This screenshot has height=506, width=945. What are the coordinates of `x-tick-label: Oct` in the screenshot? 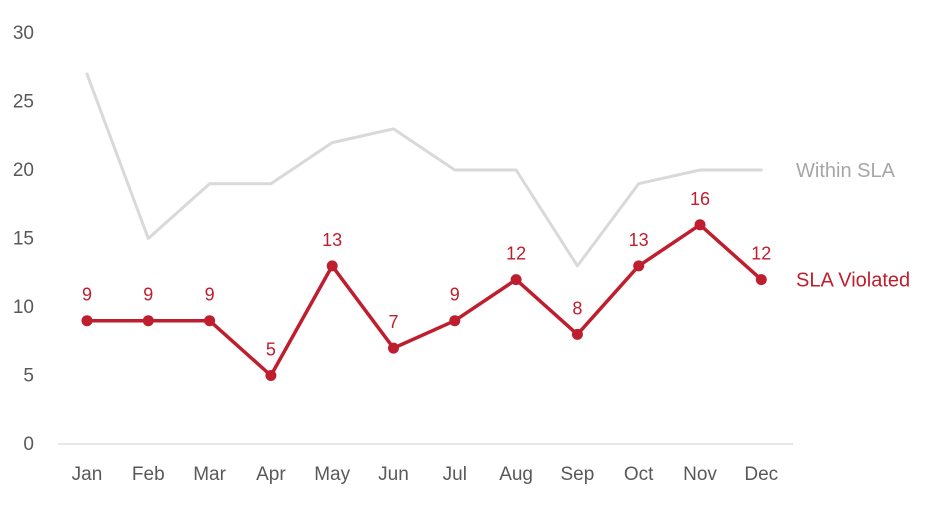 It's located at (639, 474).